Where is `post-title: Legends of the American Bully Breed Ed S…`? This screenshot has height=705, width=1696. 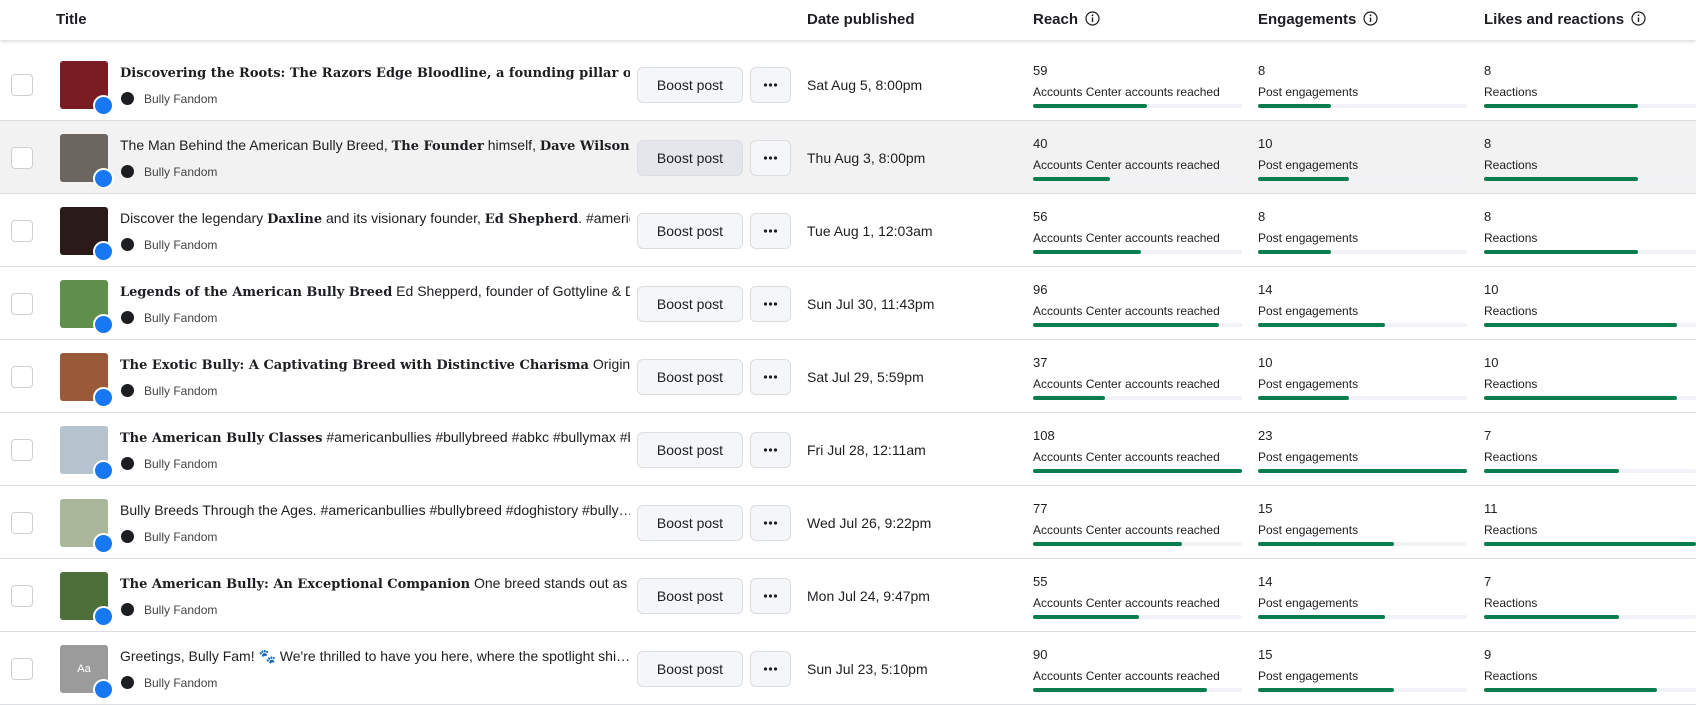
post-title: Legends of the American Bully Breed Ed S… is located at coordinates (375, 291).